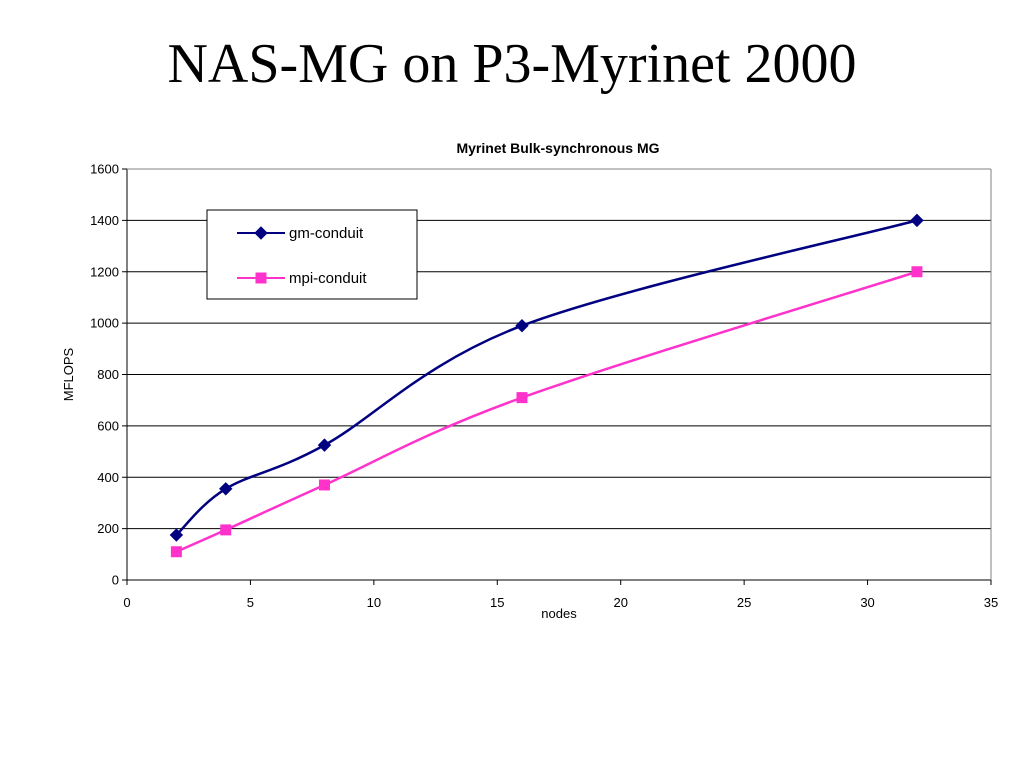 The image size is (1024, 768). I want to click on x-tick-label: 25, so click(744, 602).